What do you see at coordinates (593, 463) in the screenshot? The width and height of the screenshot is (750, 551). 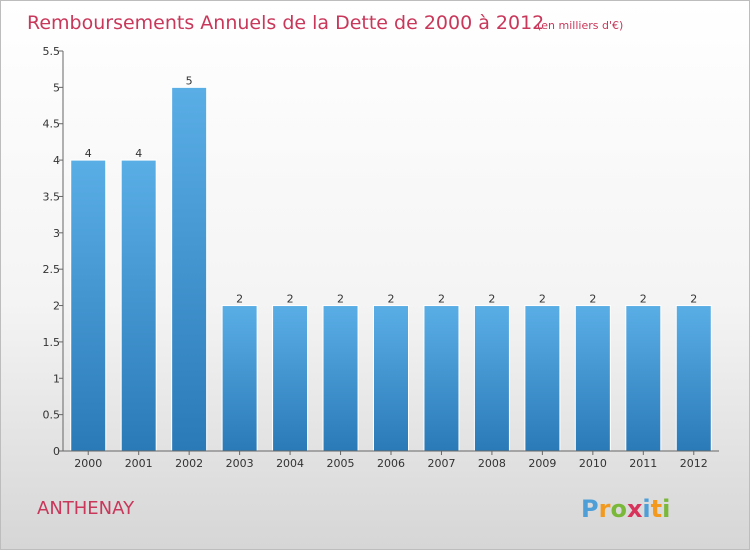 I see `x-tick-label: 2010` at bounding box center [593, 463].